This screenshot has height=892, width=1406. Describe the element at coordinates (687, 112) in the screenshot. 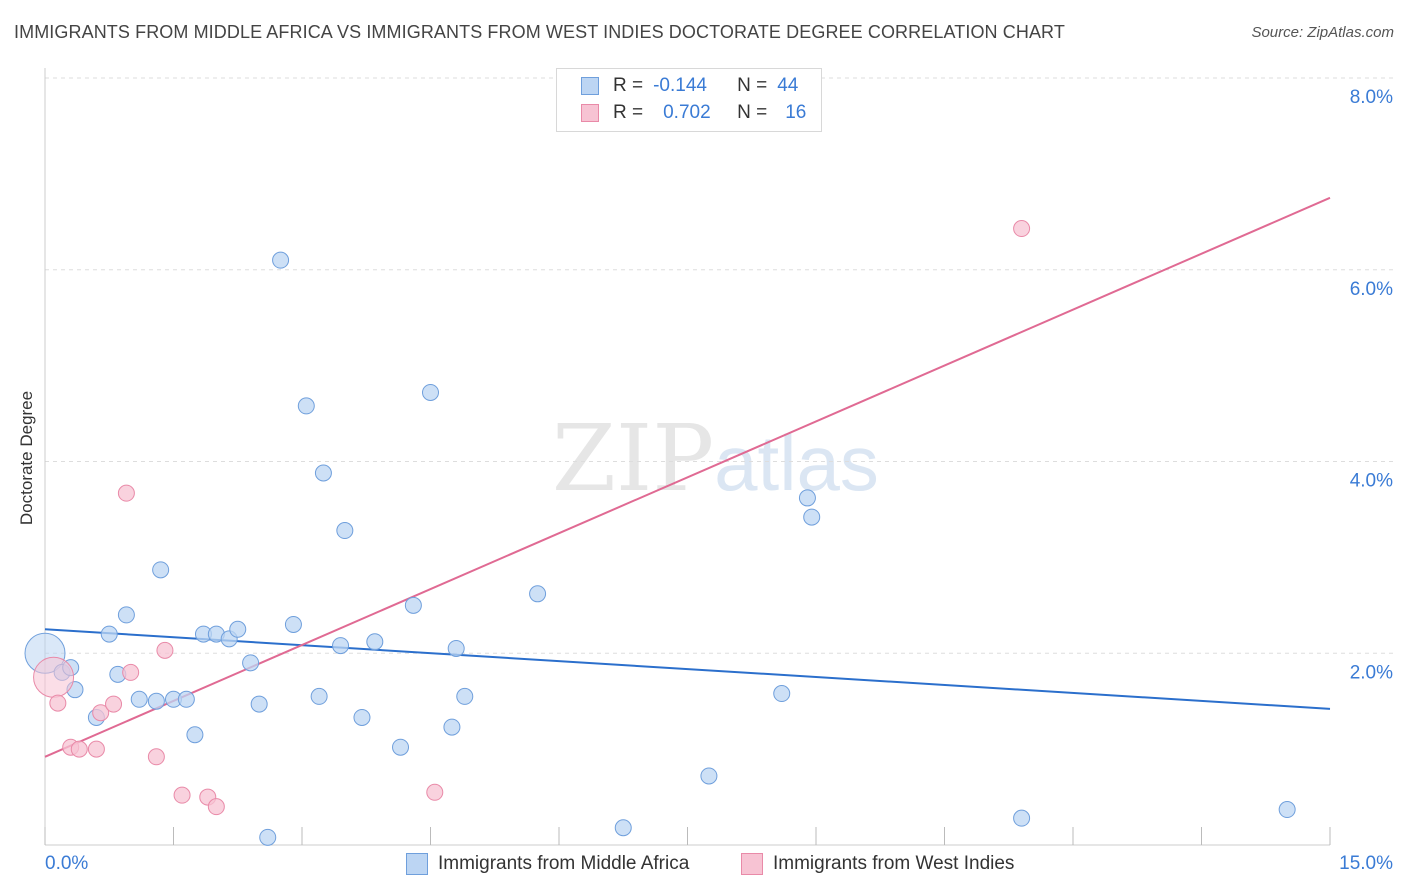

I see `legend-r-value-2: 0.702` at that location.